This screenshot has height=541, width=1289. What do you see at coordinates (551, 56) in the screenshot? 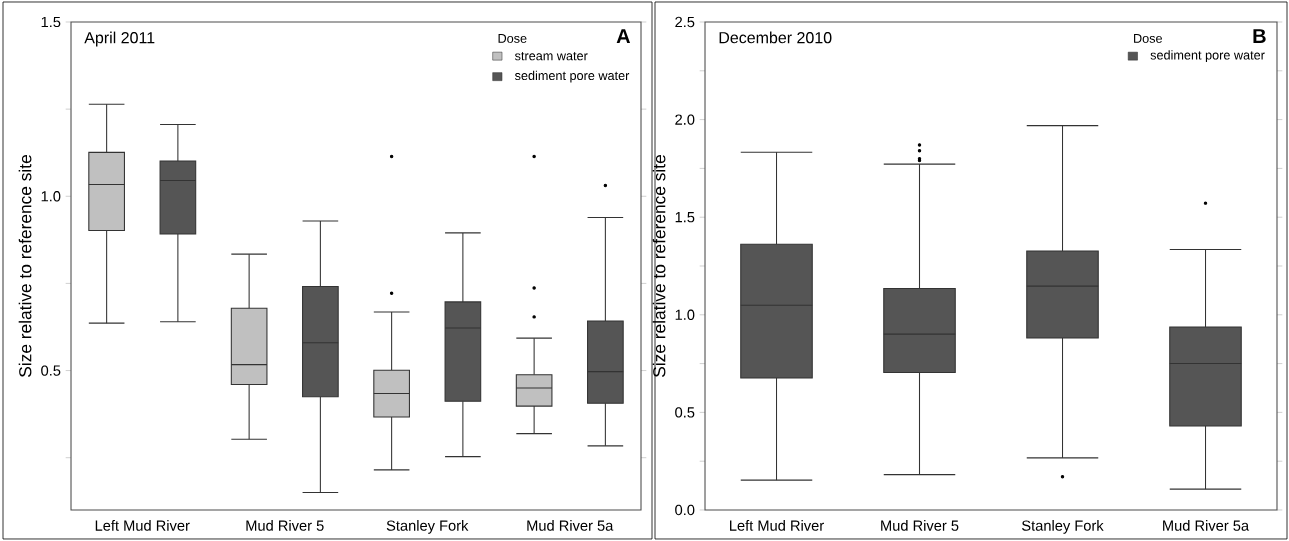
I see `legend-label: stream water` at bounding box center [551, 56].